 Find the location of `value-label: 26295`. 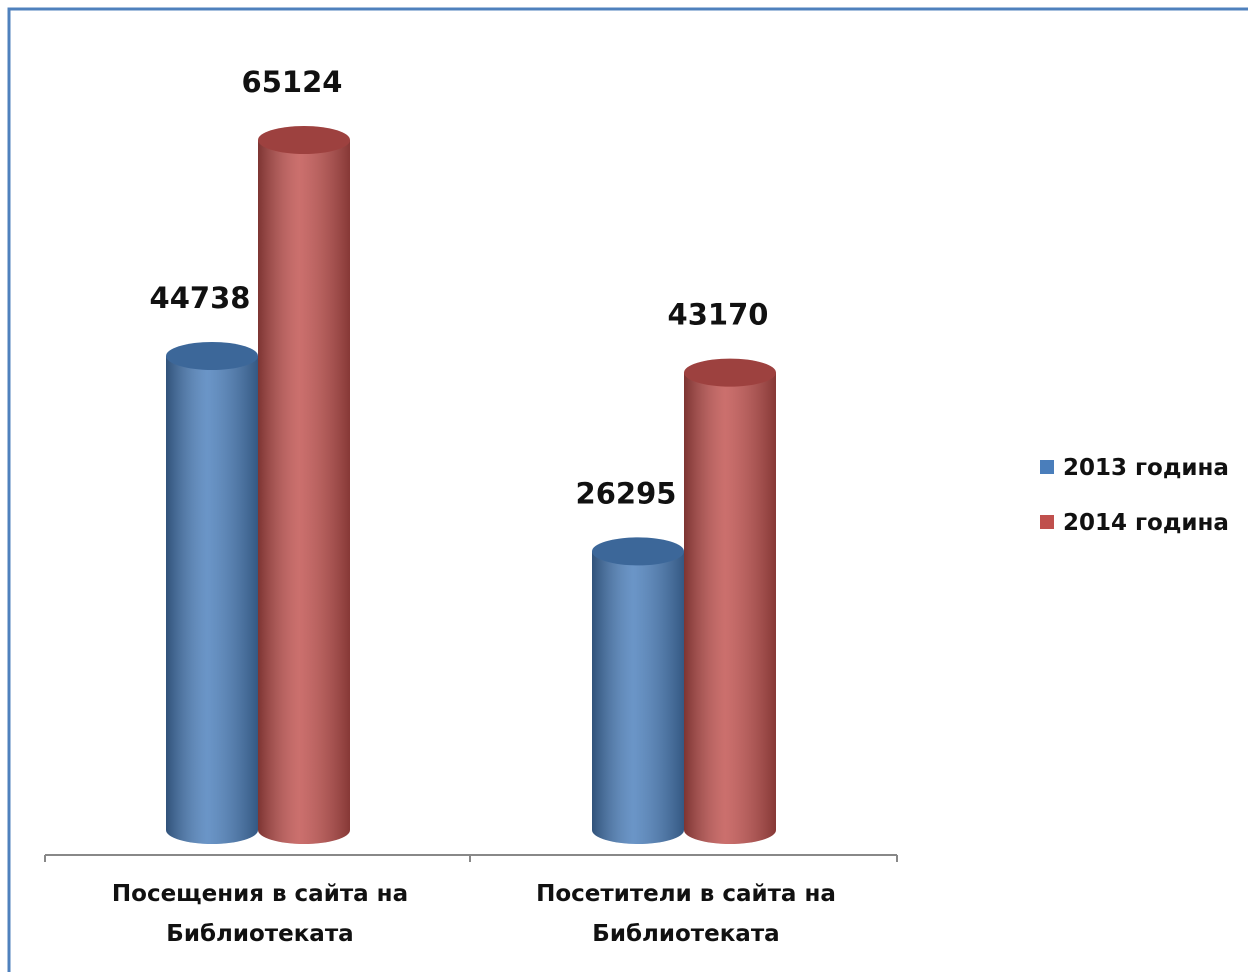

value-label: 26295 is located at coordinates (626, 493).